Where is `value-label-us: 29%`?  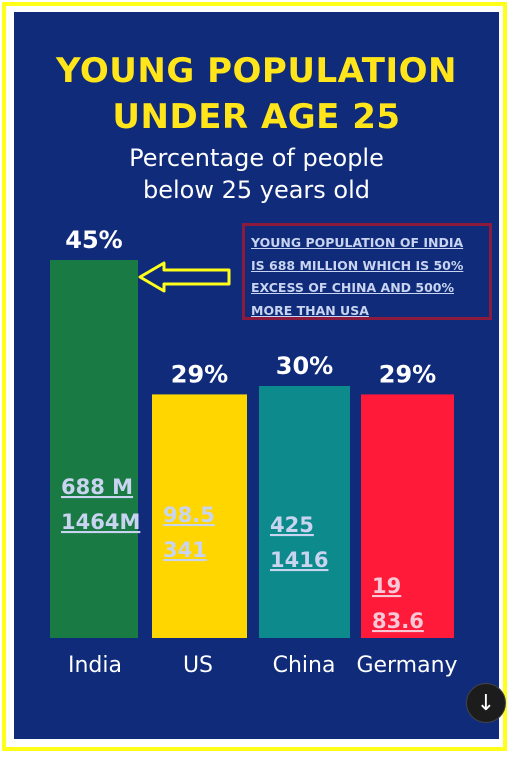 value-label-us: 29% is located at coordinates (199, 374).